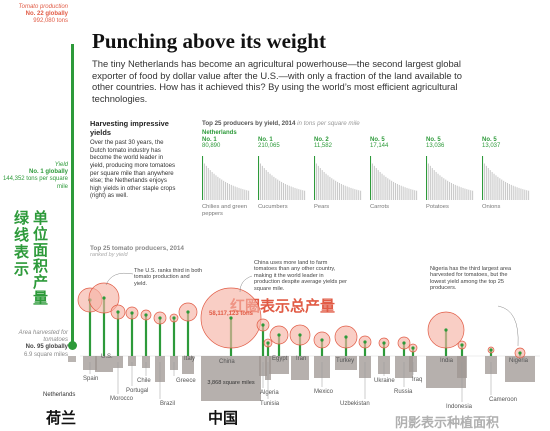 The image size is (550, 431). Describe the element at coordinates (186, 381) in the screenshot. I see `country-label: Greece` at that location.